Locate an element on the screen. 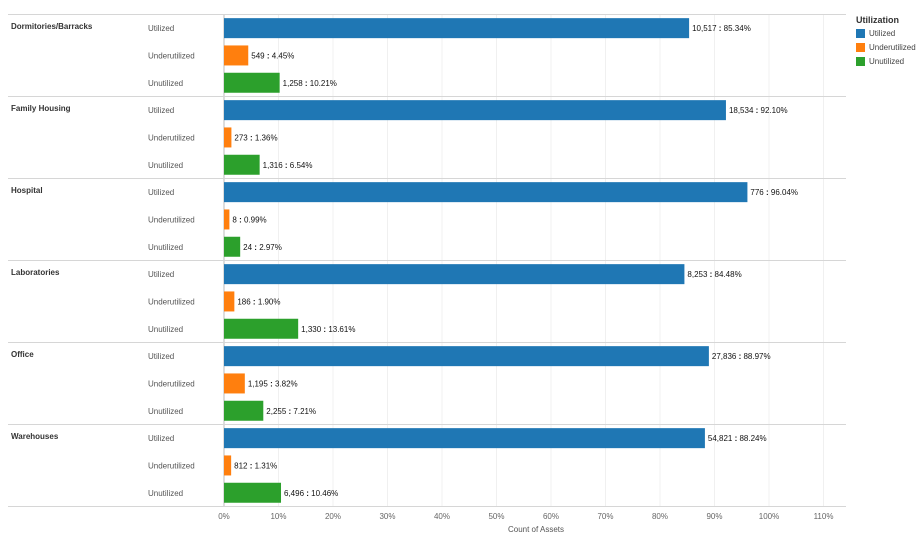 This screenshot has height=542, width=922. data-label: 8 : 0.99% is located at coordinates (249, 219).